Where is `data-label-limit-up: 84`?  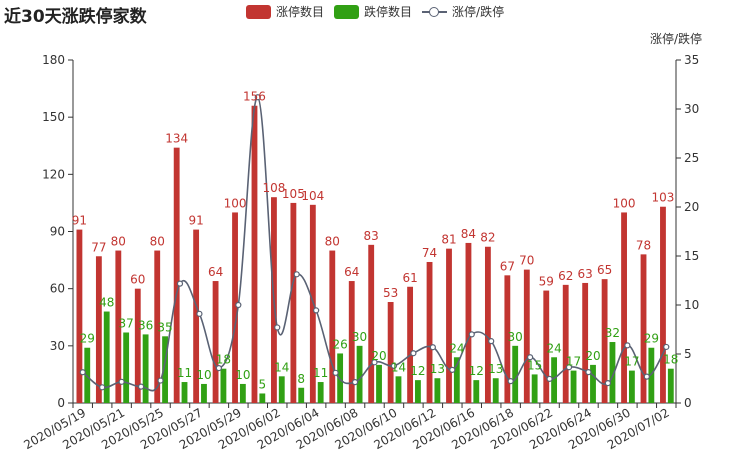
data-label-limit-up: 84 is located at coordinates (468, 234).